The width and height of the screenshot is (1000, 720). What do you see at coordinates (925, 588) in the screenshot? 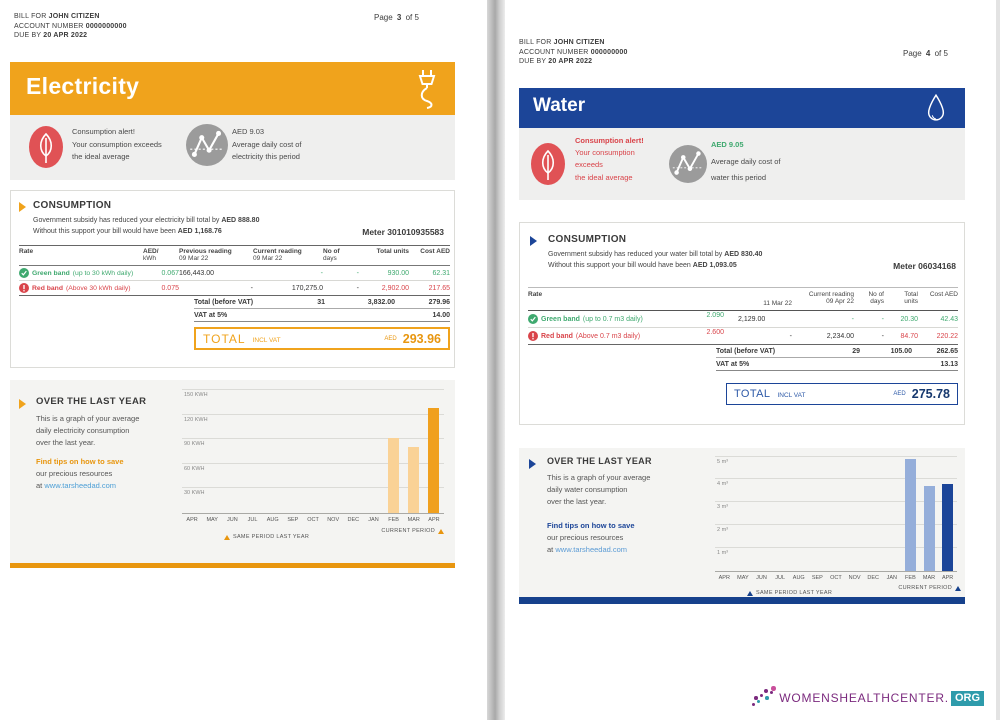
I see `legend-current-label: CURRENT PERIOD` at bounding box center [925, 588].